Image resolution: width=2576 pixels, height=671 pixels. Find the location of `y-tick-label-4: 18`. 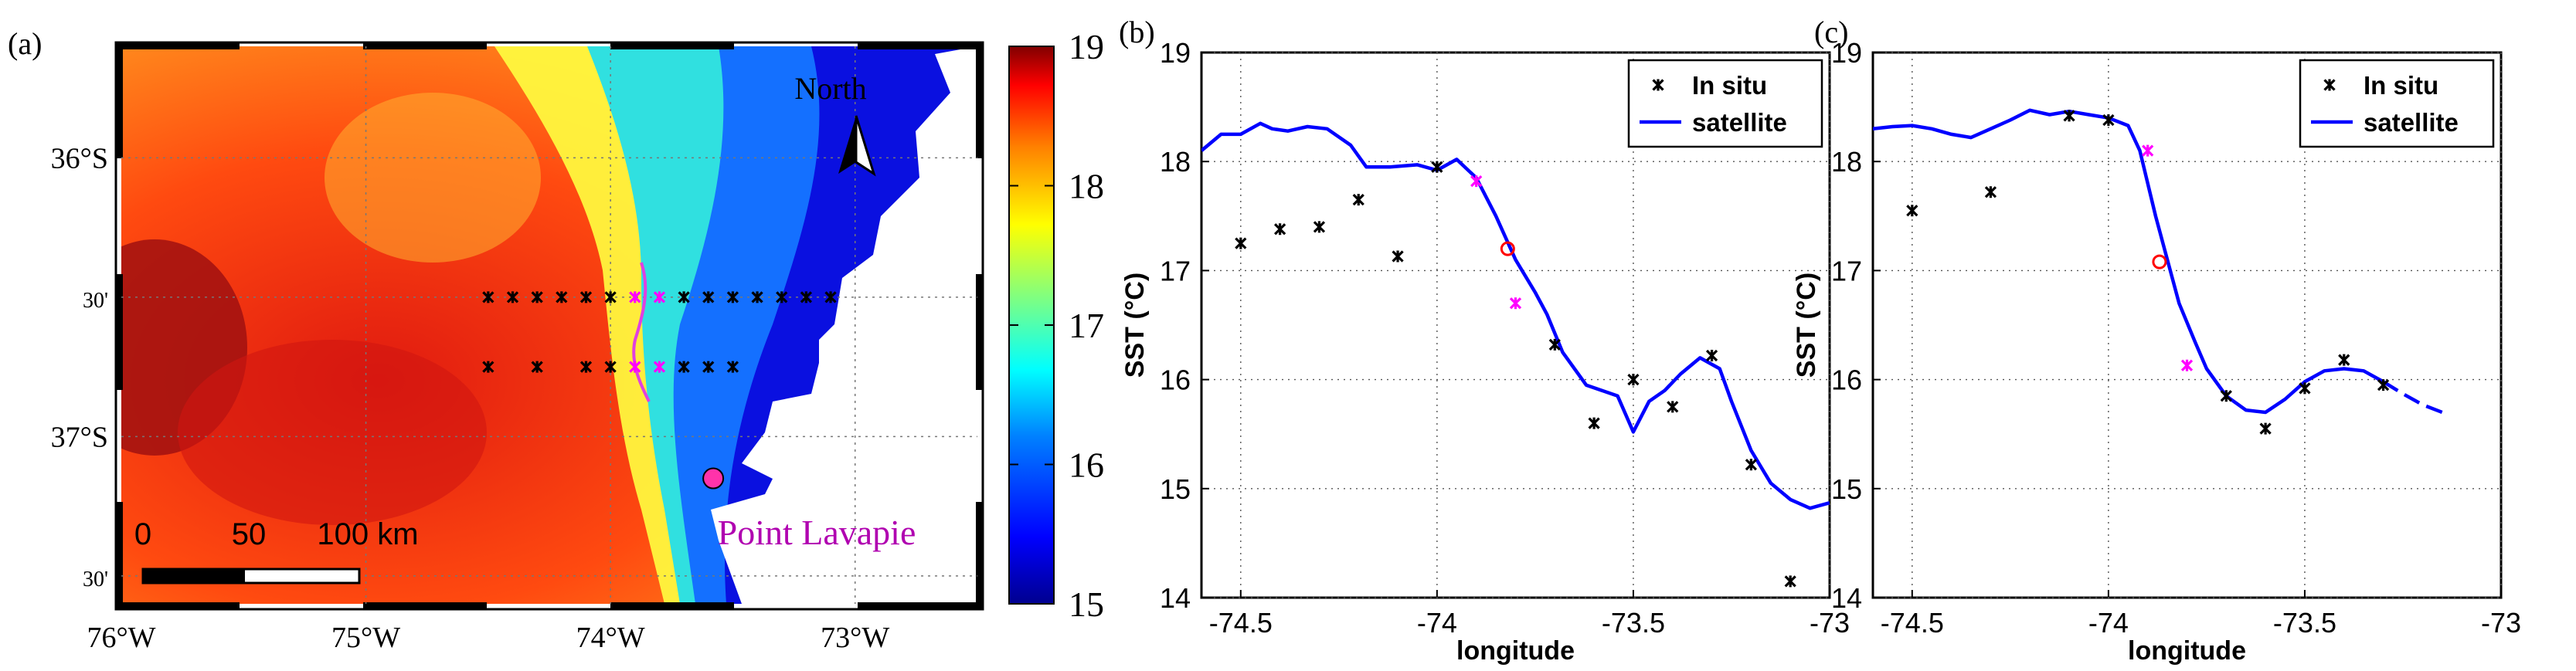

y-tick-label-4: 18 is located at coordinates (1846, 162).